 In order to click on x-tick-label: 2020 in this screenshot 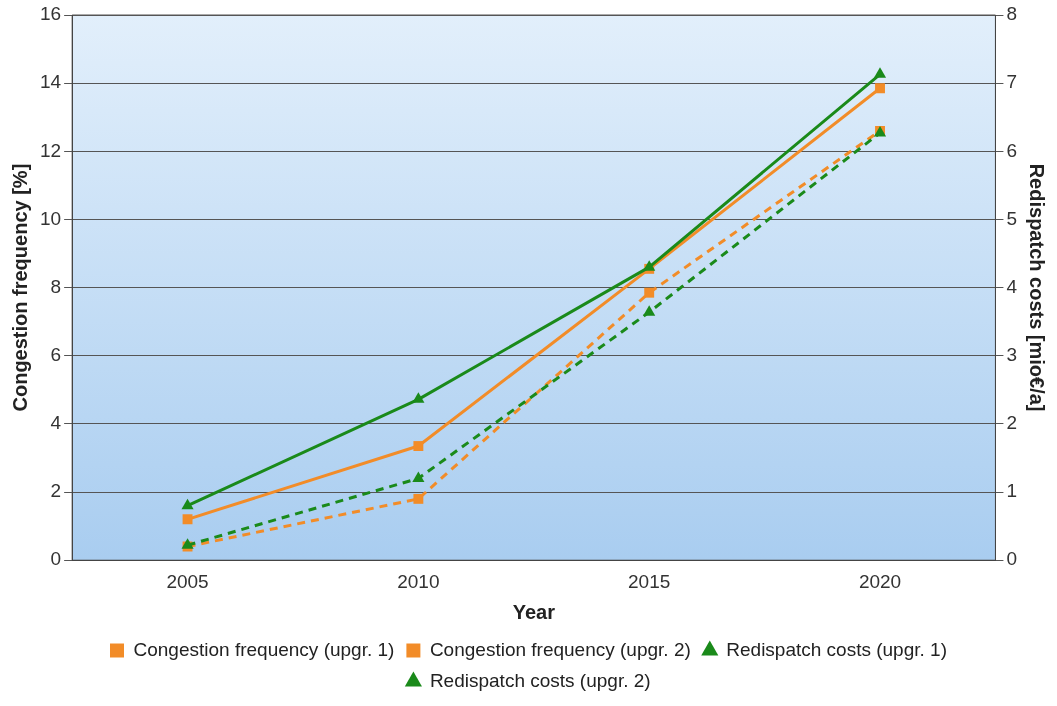, I will do `click(880, 581)`.